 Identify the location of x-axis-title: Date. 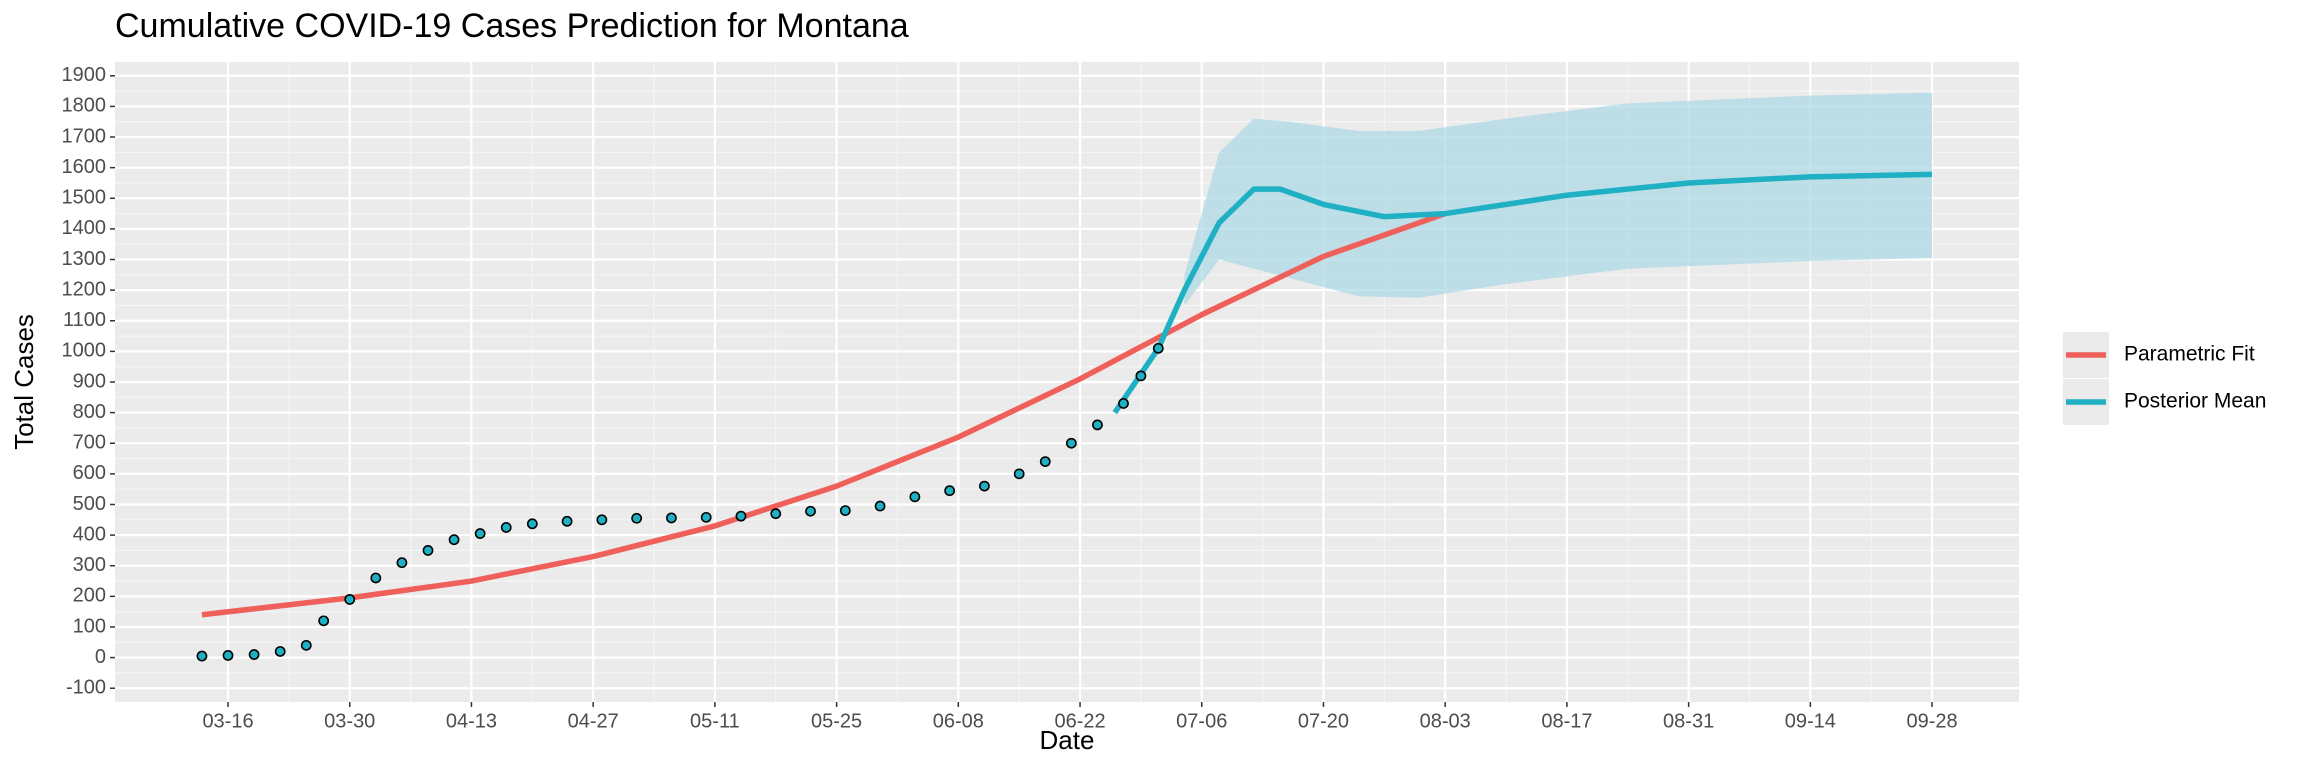
(1067, 740).